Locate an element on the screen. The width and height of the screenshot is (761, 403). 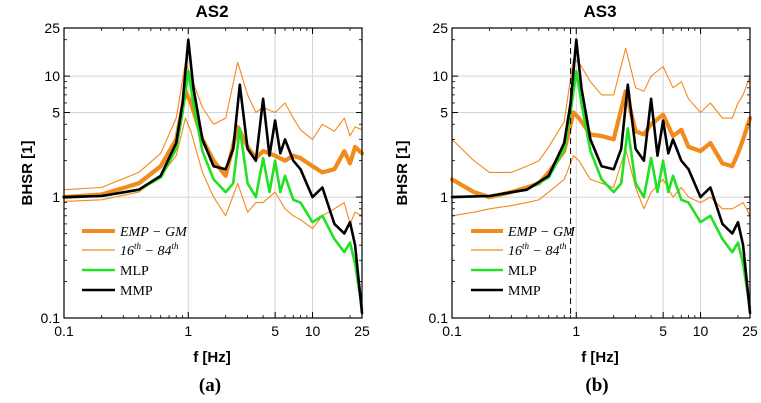
panel-label: (b) is located at coordinates (596, 385).